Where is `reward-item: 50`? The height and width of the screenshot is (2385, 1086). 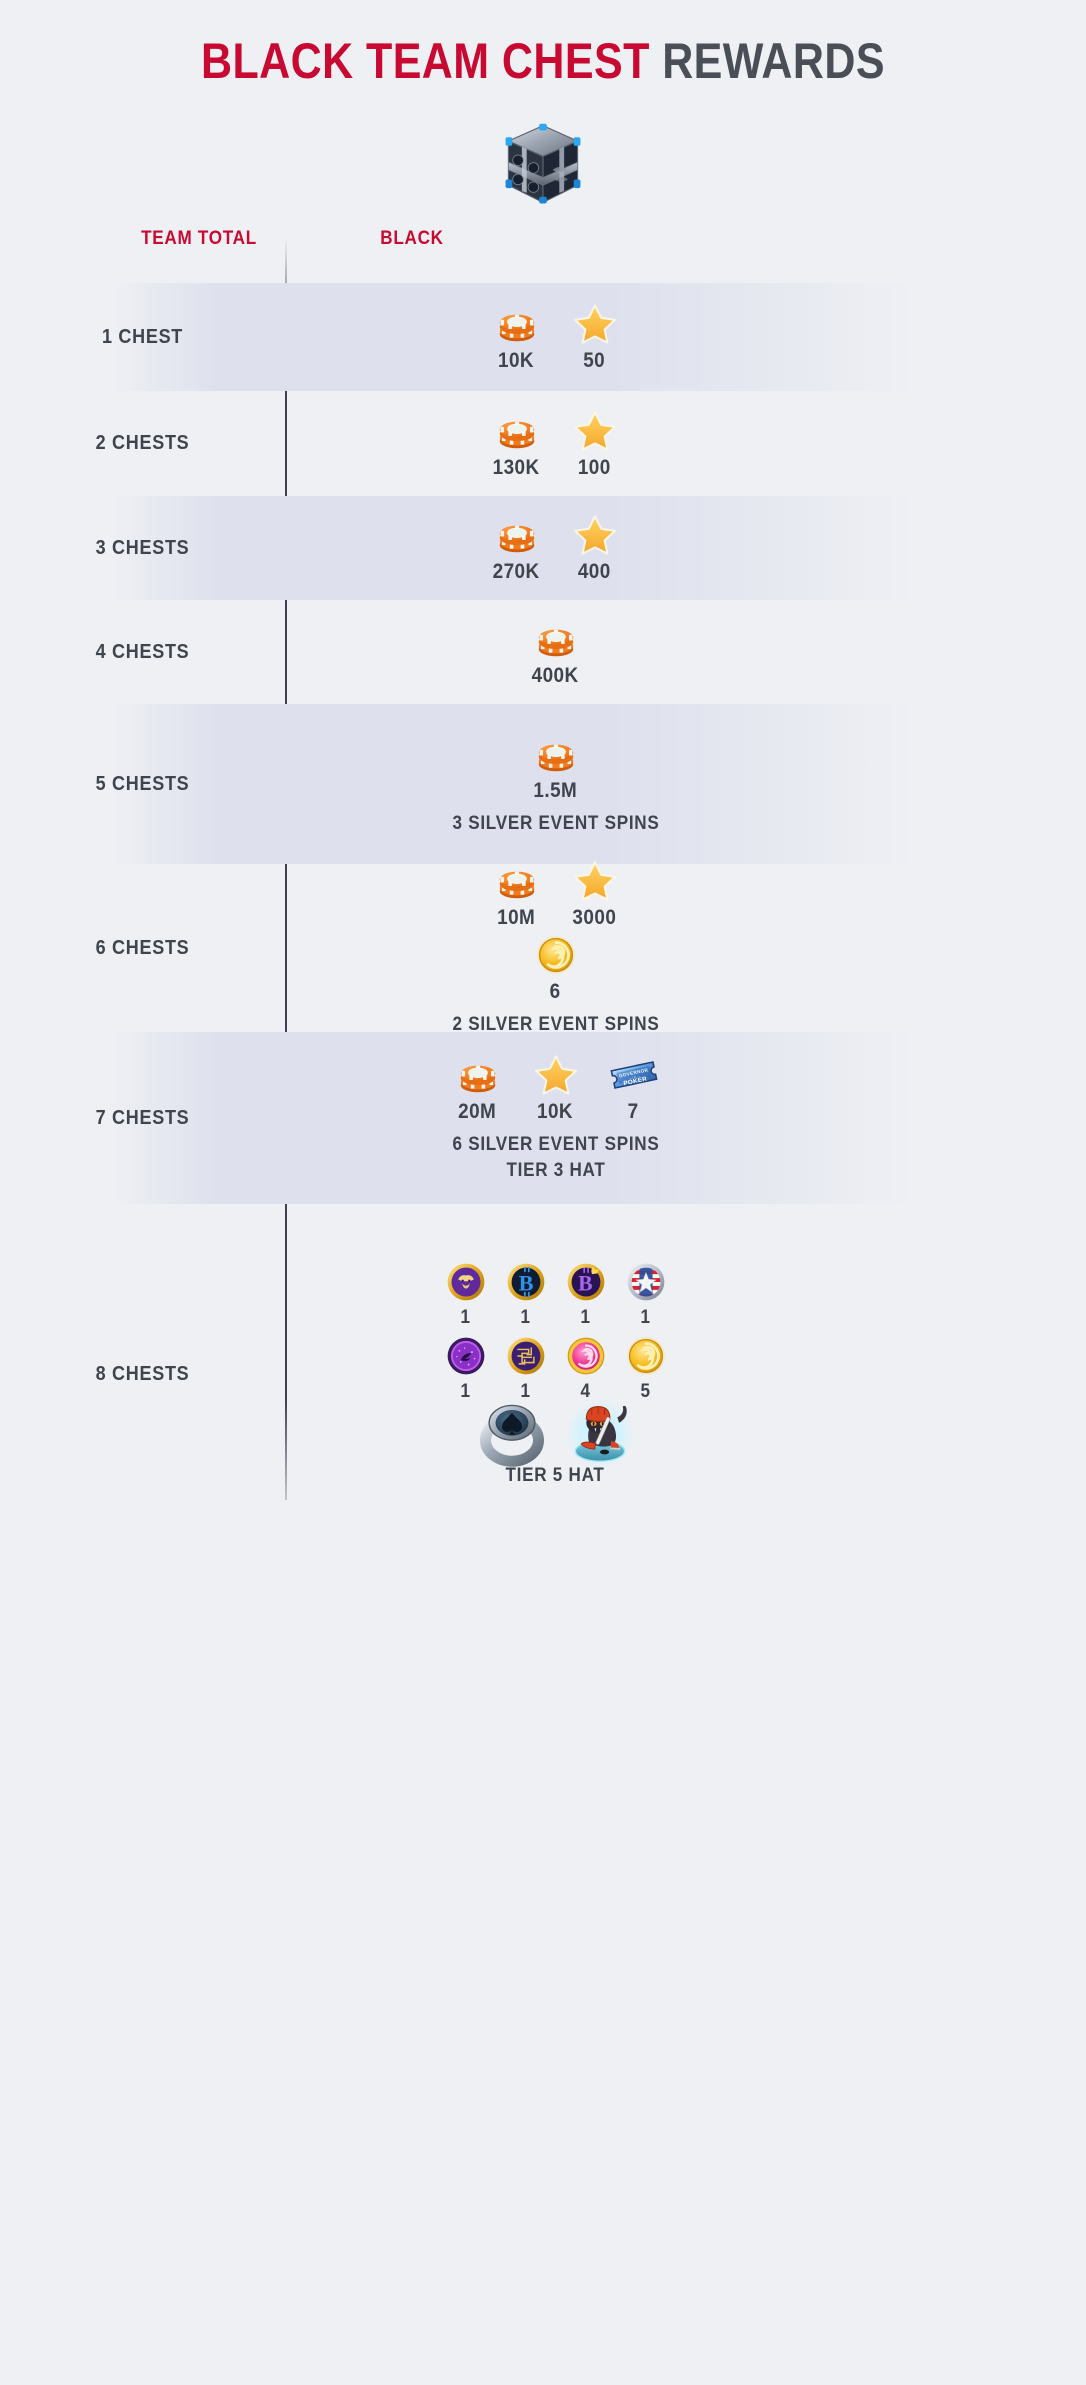
reward-item: 50 is located at coordinates (595, 337).